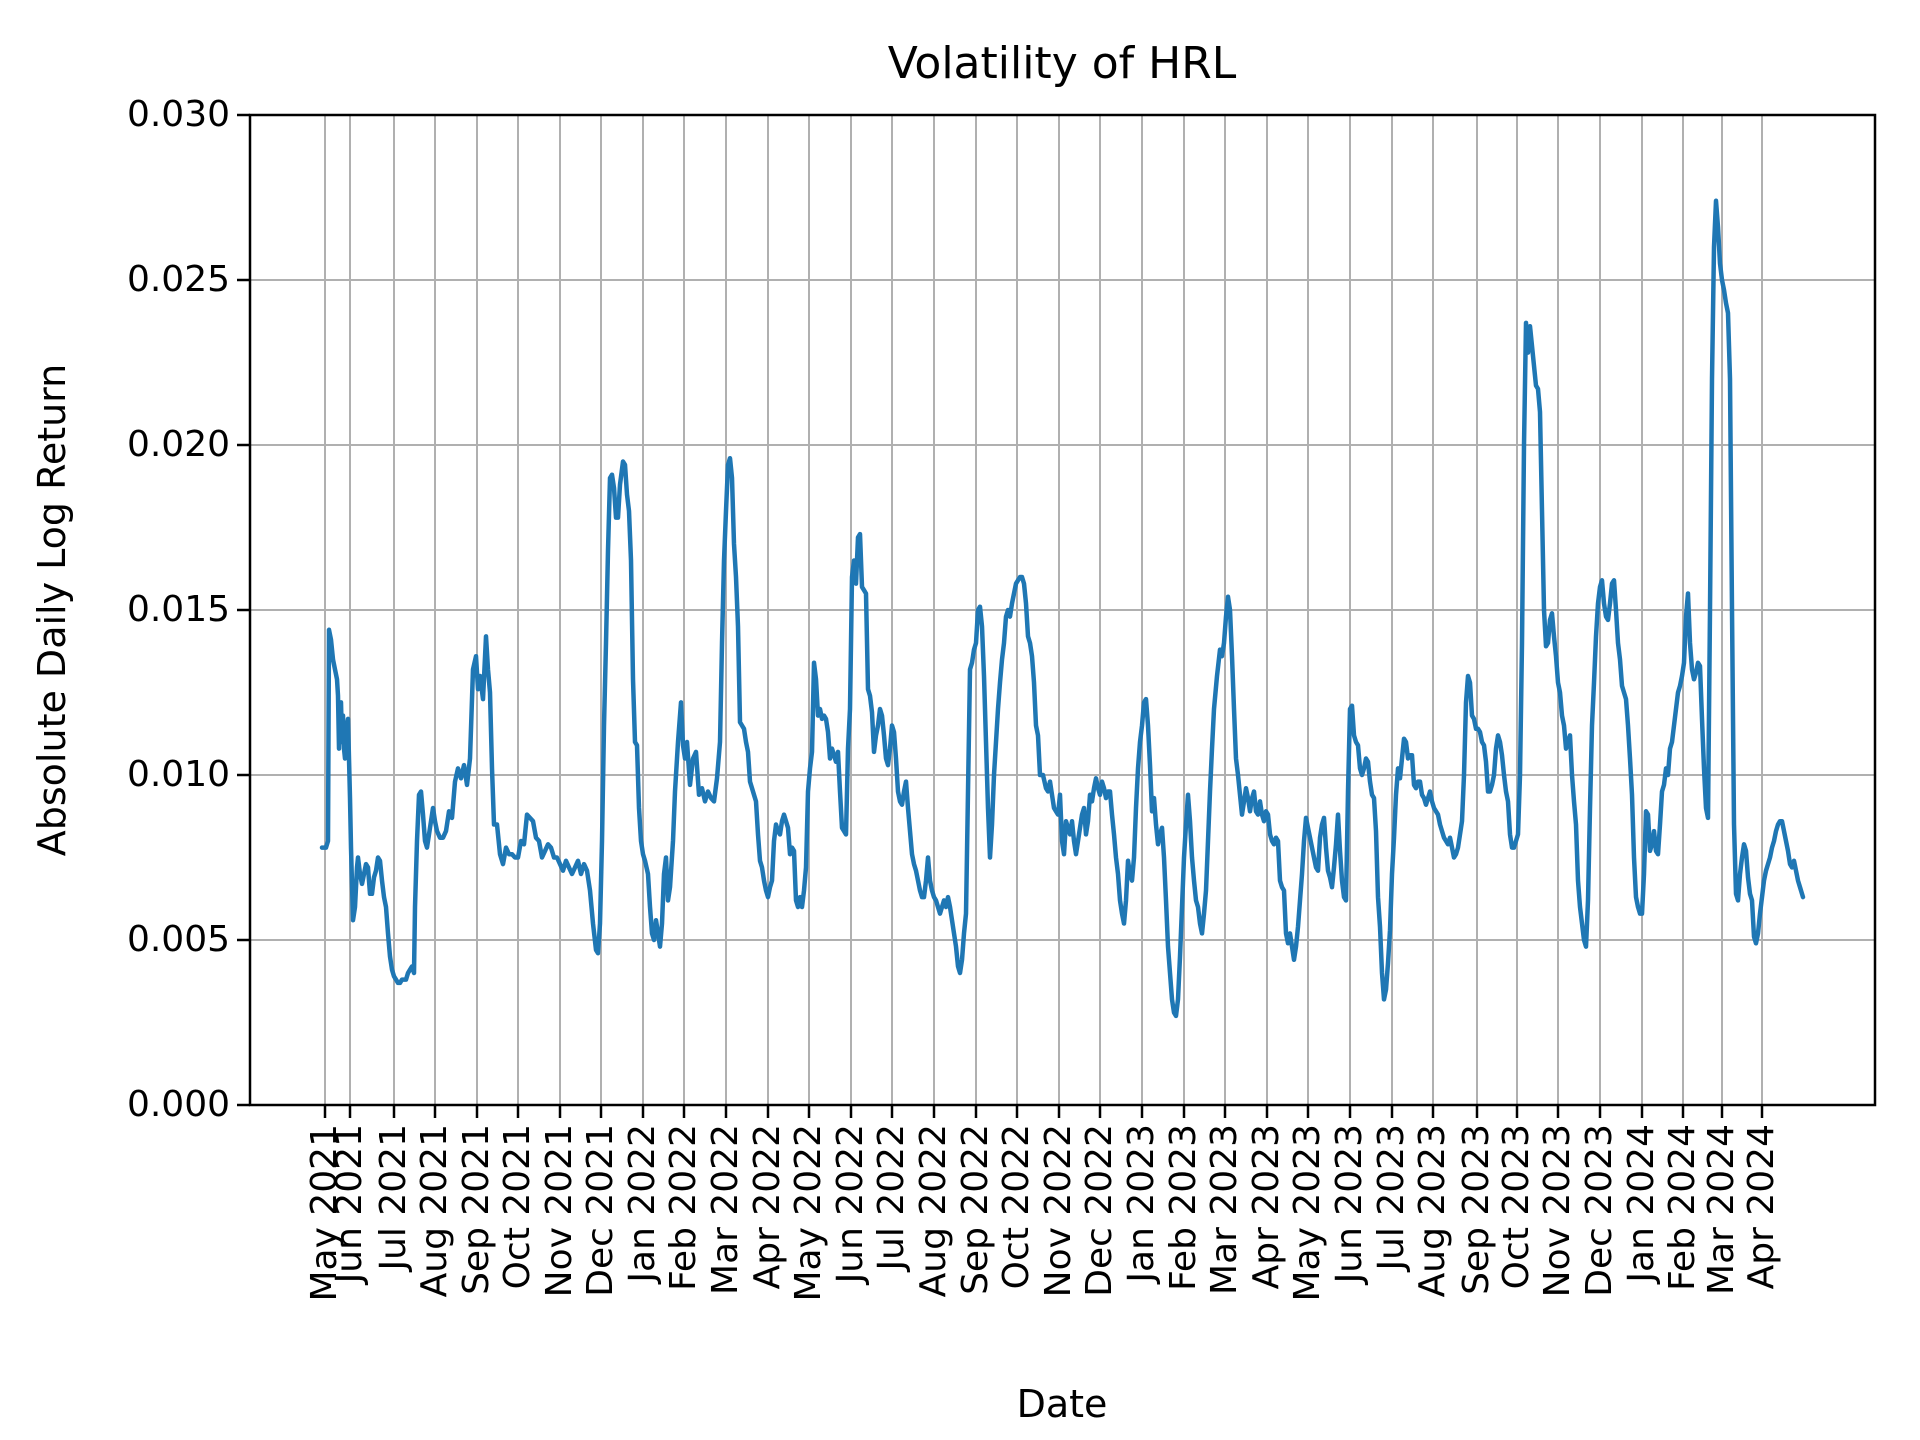 The width and height of the screenshot is (1920, 1440). What do you see at coordinates (642, 1203) in the screenshot?
I see `x-tick-label: Jan 2022` at bounding box center [642, 1203].